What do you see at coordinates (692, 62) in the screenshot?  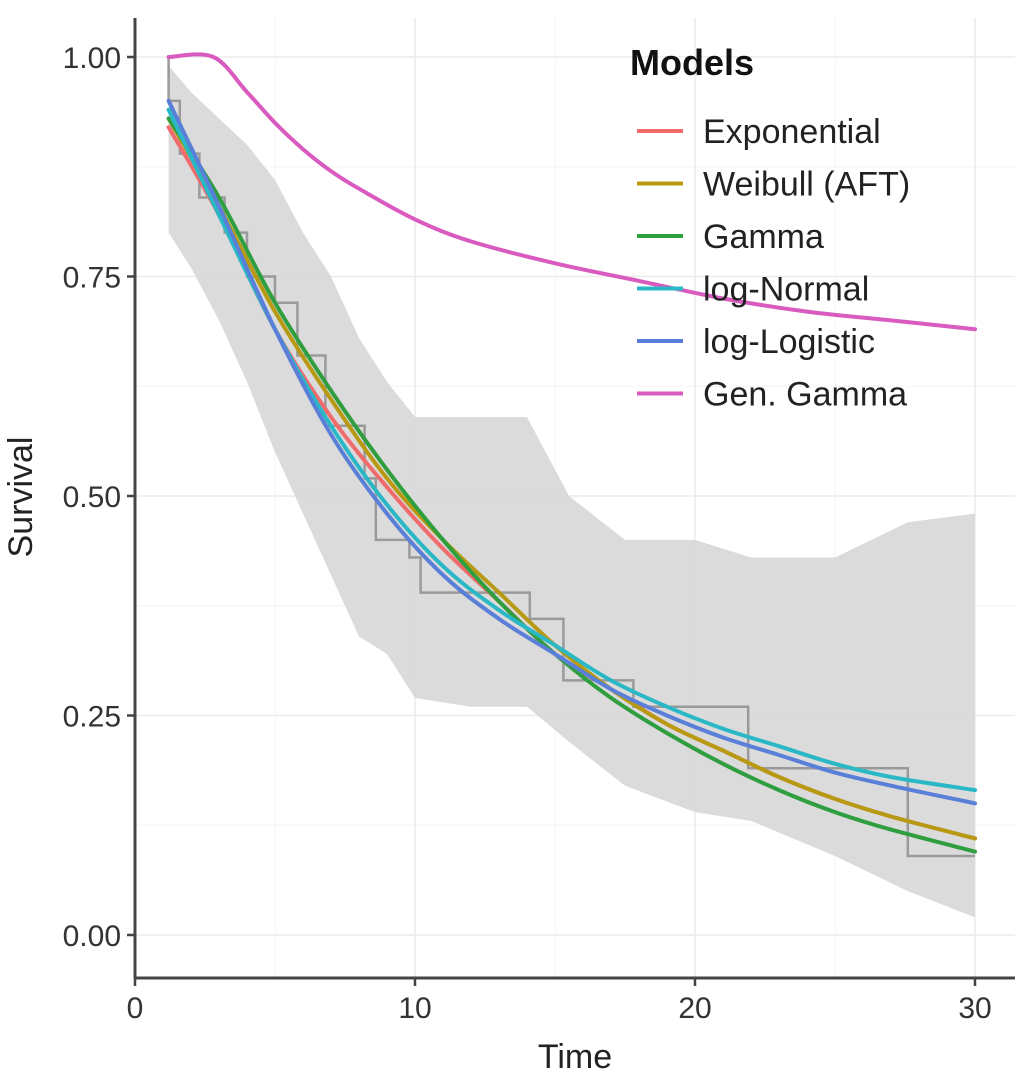 I see `legend-title: Models` at bounding box center [692, 62].